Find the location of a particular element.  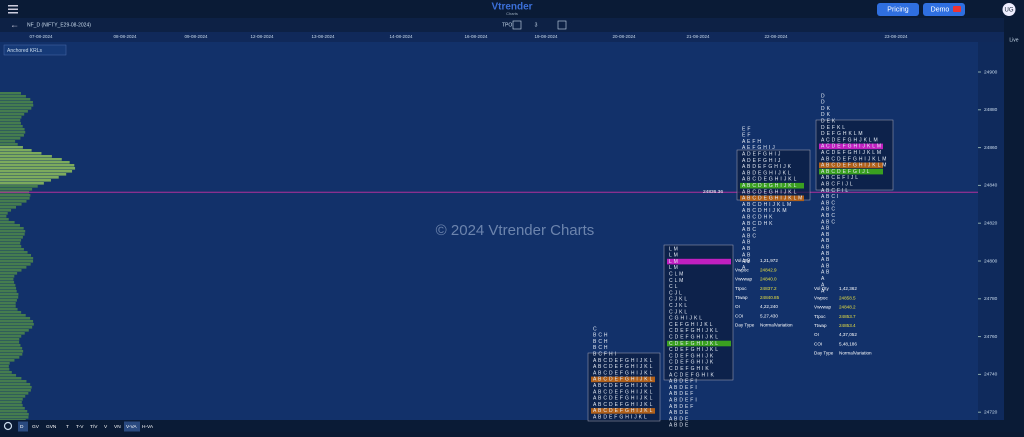

price-label: 24880 is located at coordinates (991, 110).